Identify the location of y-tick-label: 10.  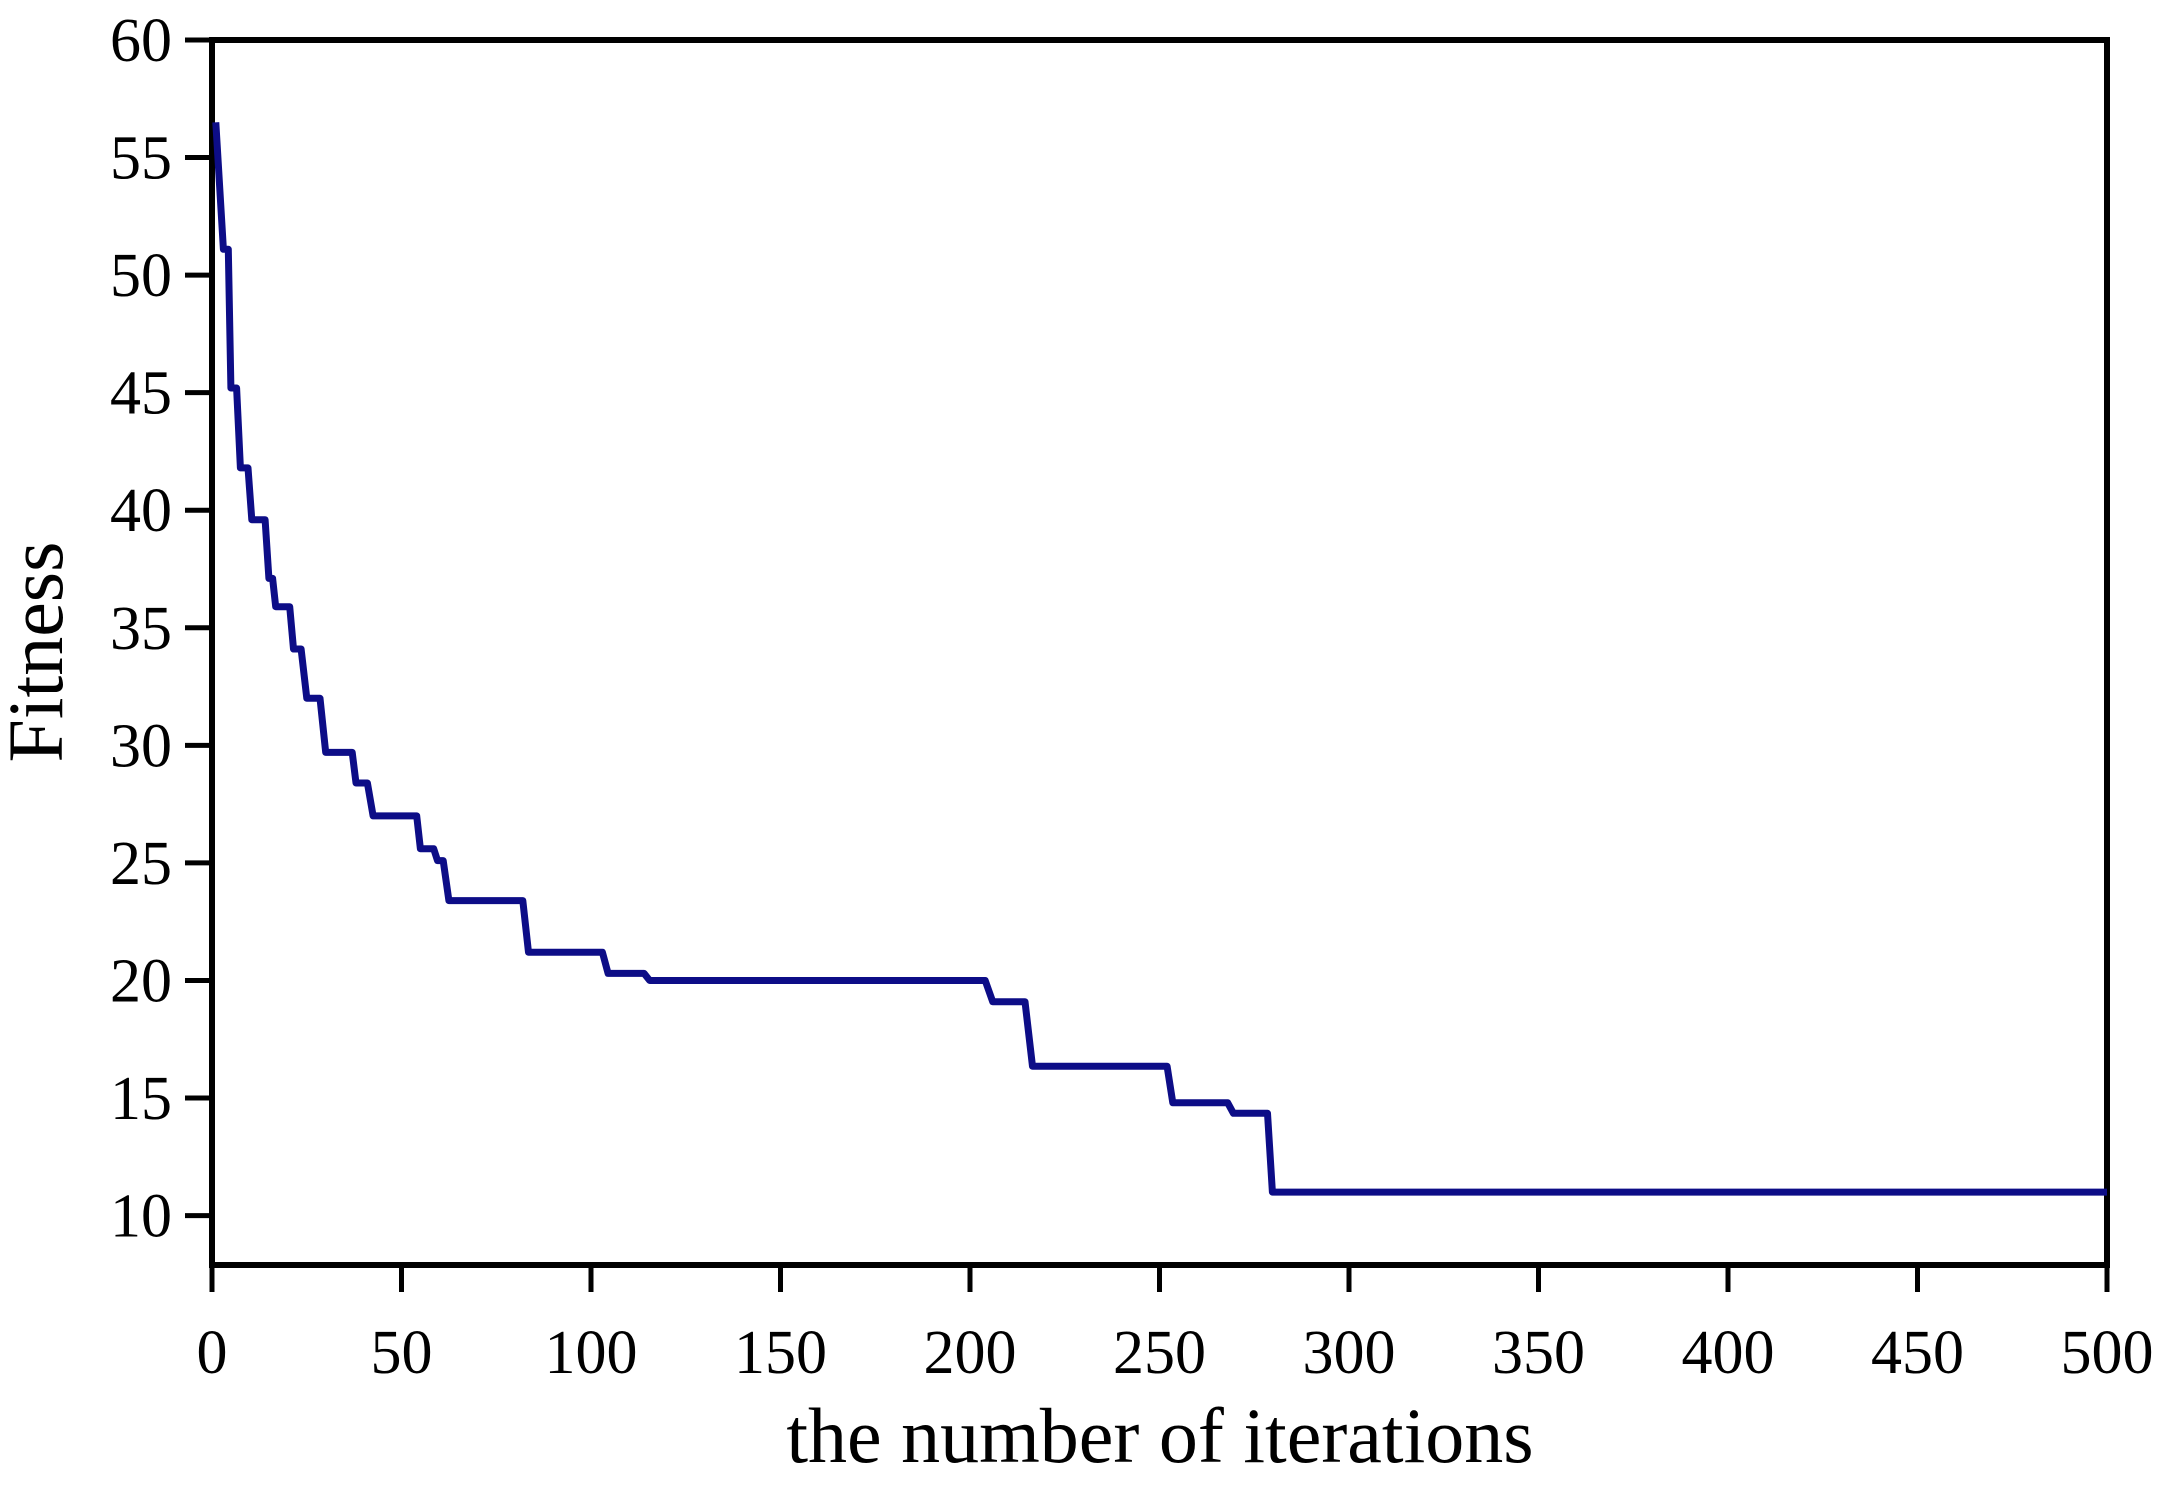
(141, 1217).